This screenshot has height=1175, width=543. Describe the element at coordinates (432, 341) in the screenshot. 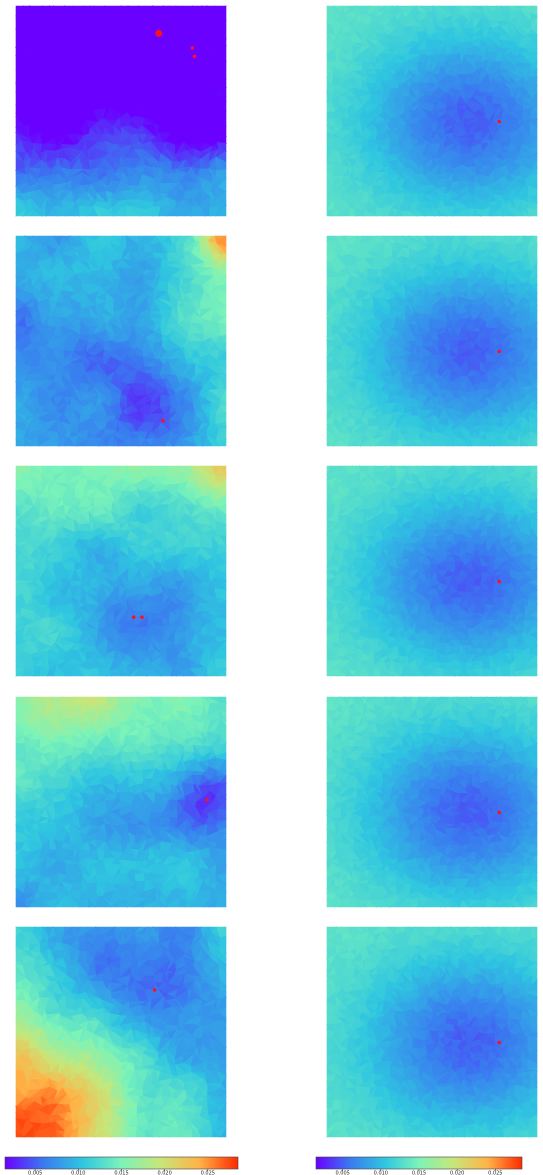

I see `heatmap-panel-r2-c2` at that location.